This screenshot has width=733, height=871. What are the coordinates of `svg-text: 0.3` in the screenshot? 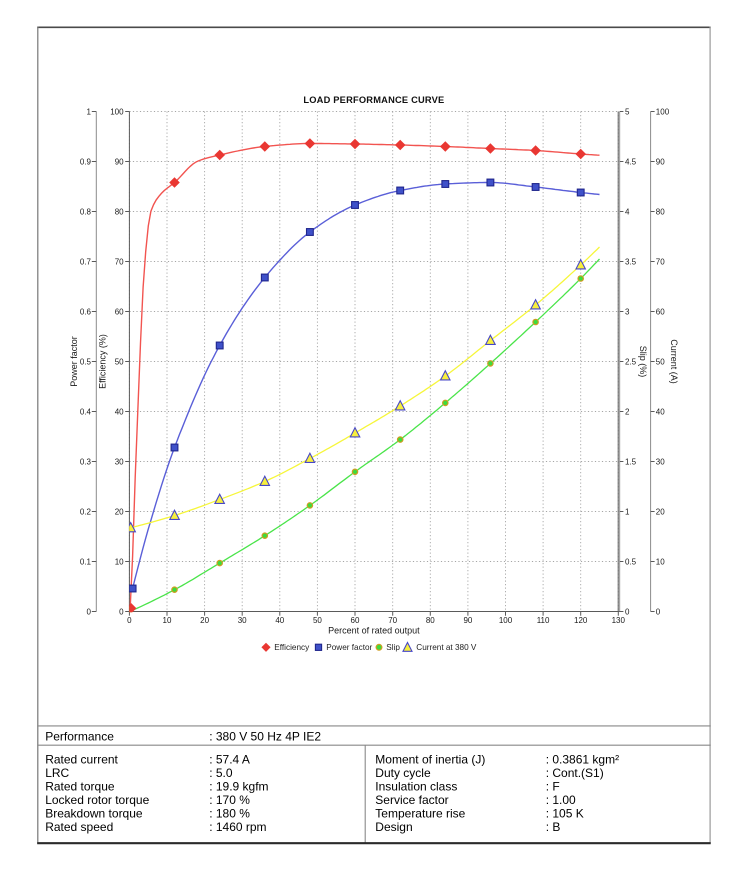 It's located at (86, 461).